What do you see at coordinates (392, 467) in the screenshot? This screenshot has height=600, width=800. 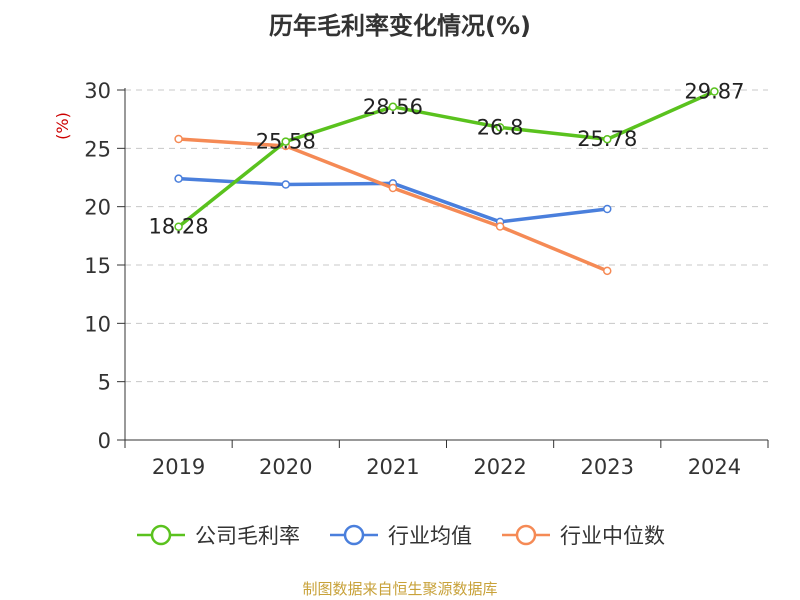 I see `x-tick-label: 2021` at bounding box center [392, 467].